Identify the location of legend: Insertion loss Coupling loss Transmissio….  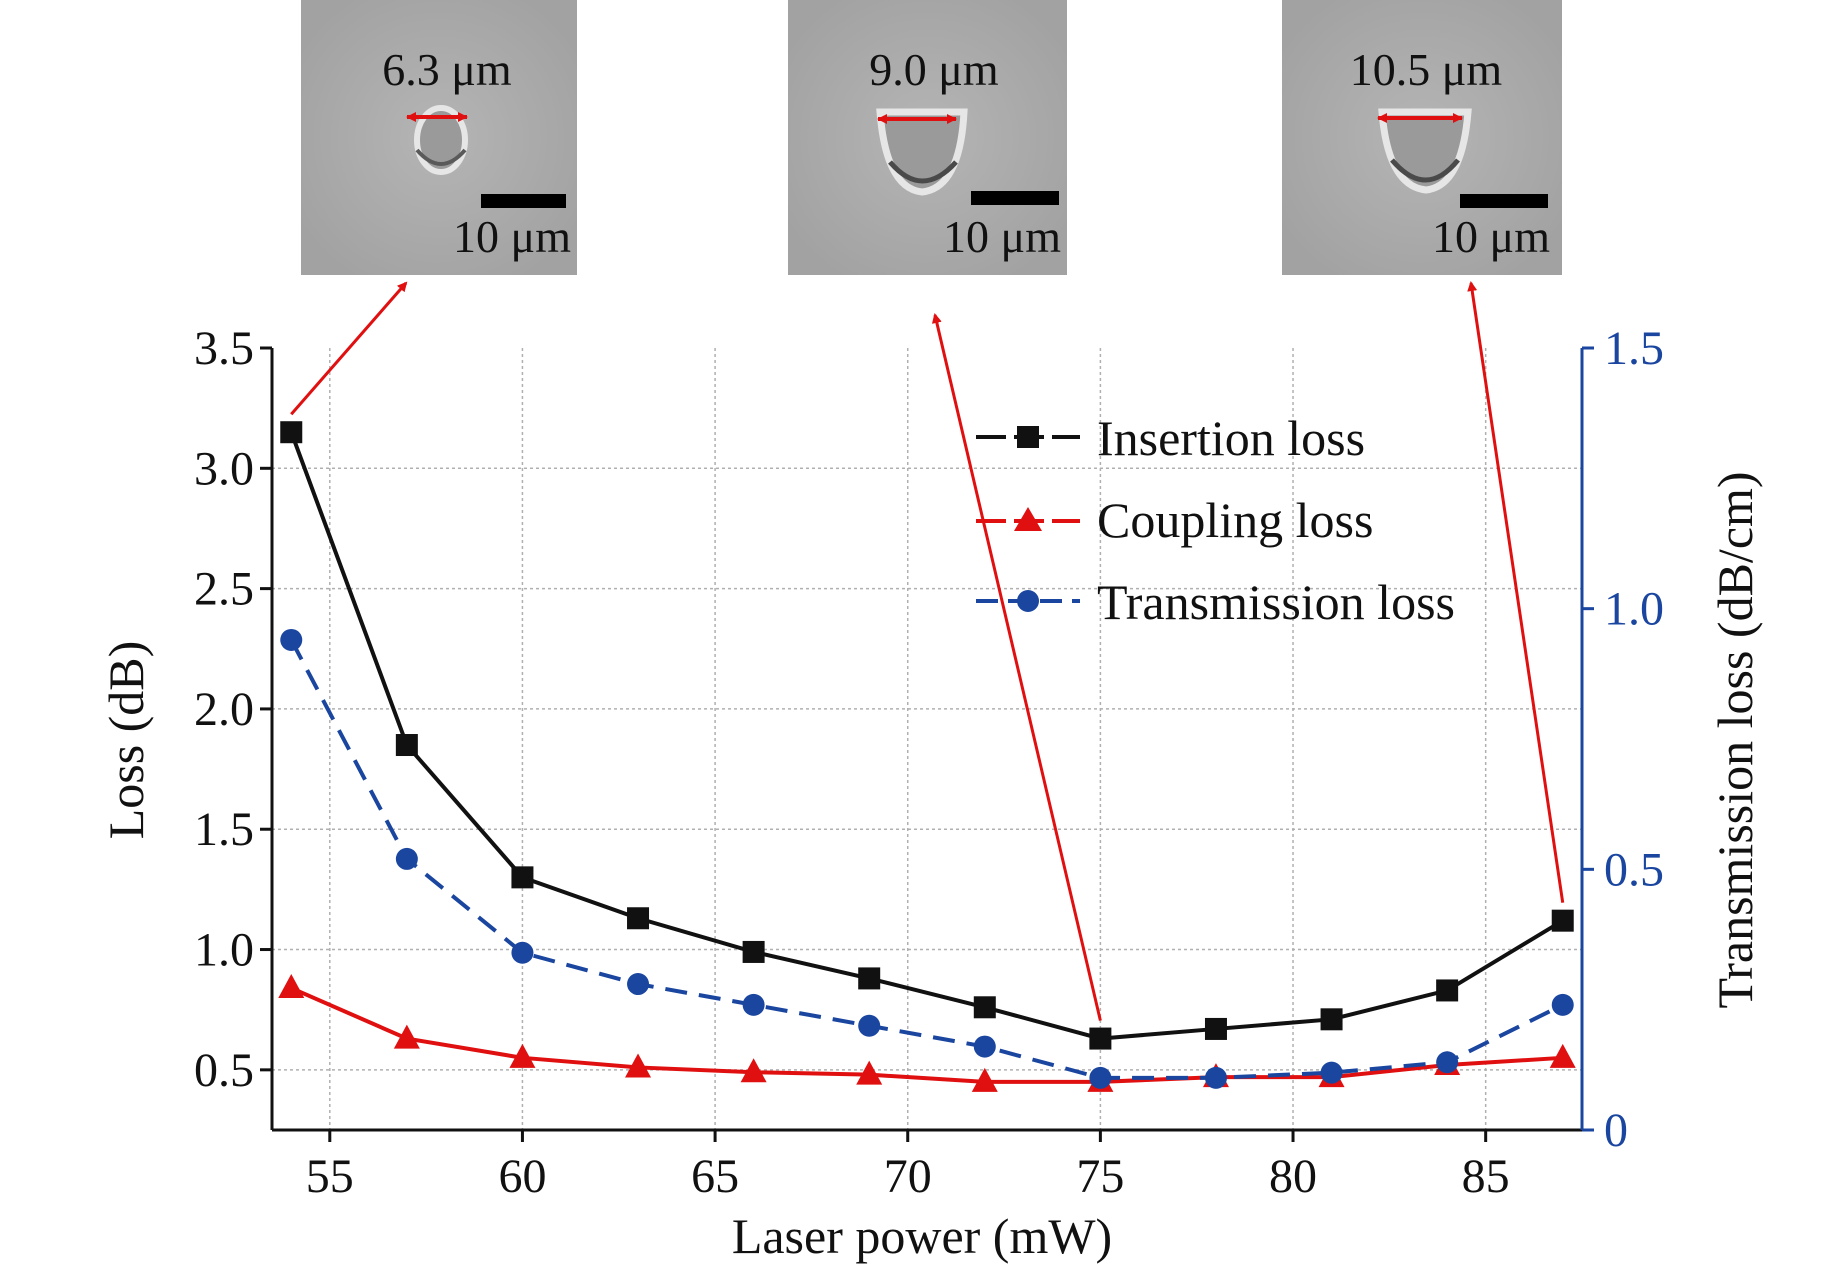
(1215, 520).